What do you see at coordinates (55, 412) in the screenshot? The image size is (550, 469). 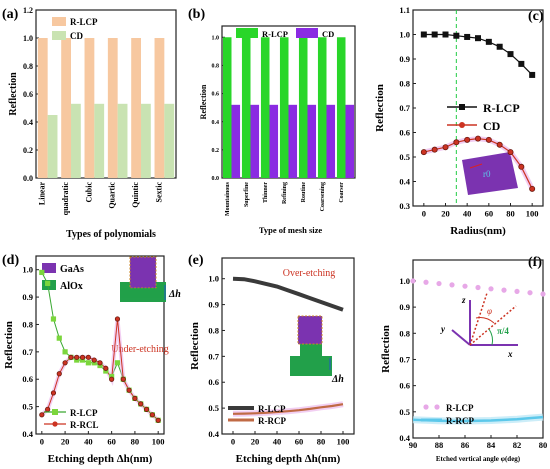 I see `legend-marker-rlcp` at bounding box center [55, 412].